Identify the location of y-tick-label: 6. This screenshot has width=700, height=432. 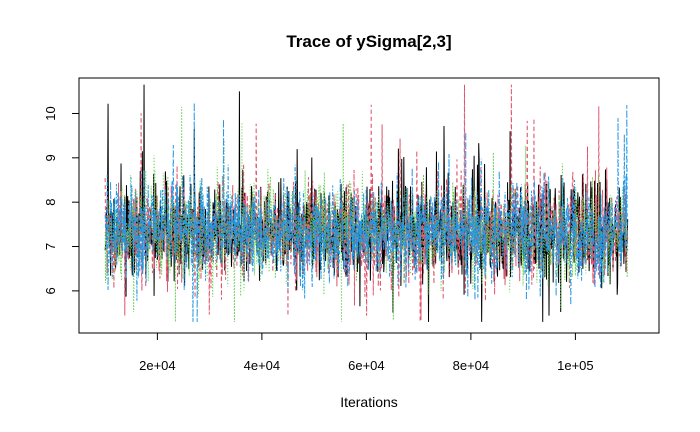
(50, 290).